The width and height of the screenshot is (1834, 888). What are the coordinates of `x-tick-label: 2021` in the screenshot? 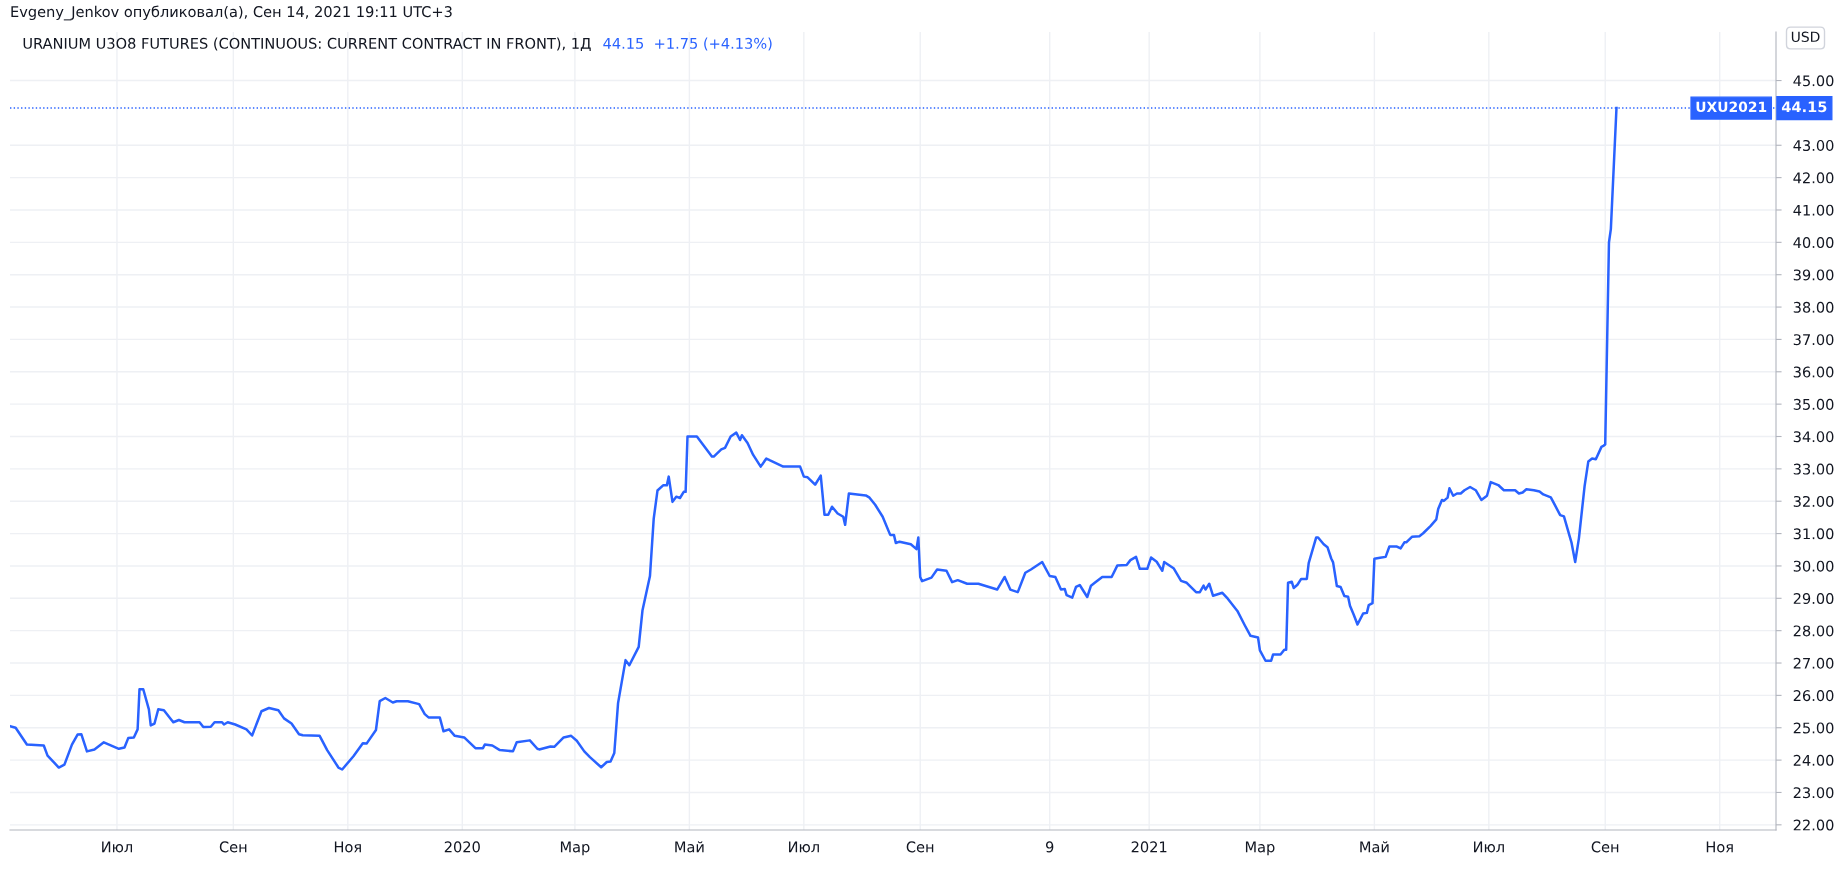 It's located at (1149, 847).